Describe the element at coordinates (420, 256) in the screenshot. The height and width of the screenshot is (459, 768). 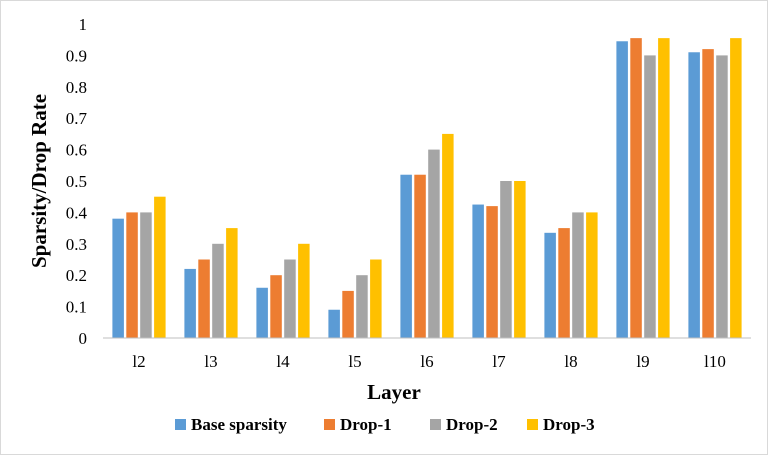
I see `bar-drop-1-l6` at that location.